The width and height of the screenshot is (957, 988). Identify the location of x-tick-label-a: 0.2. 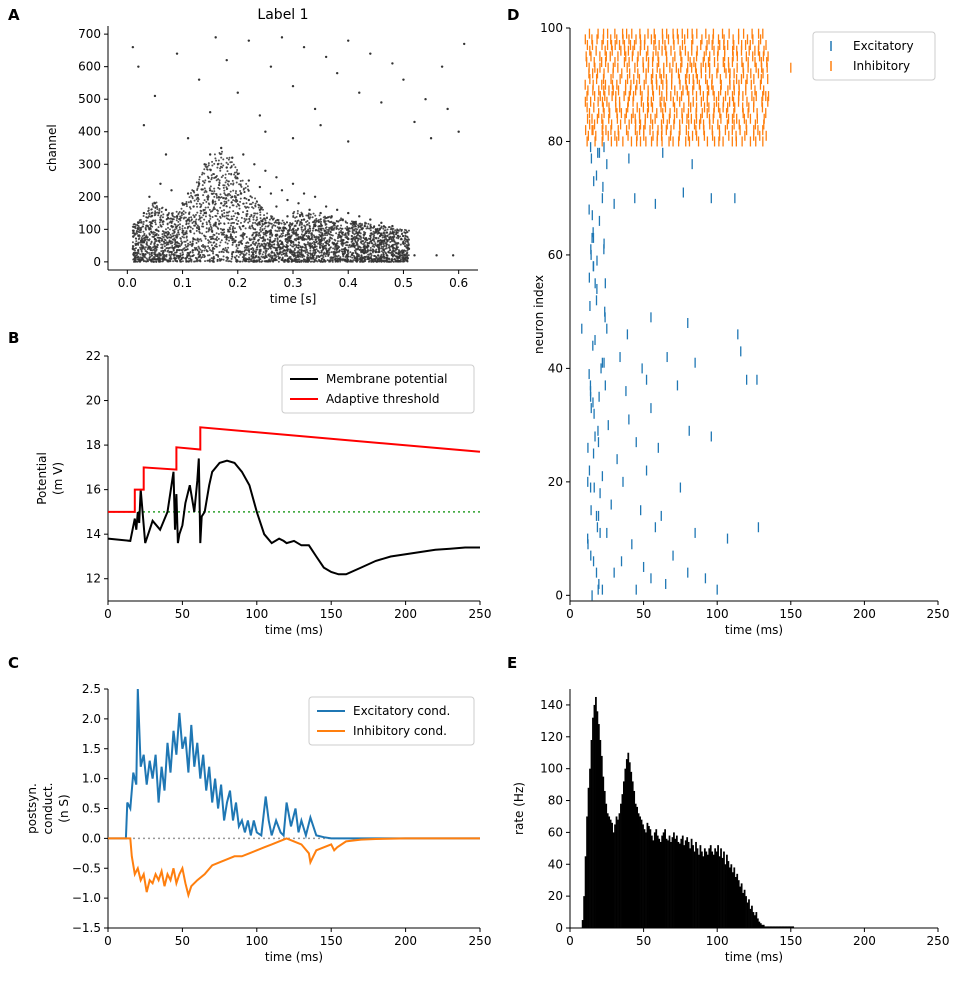
(237, 283).